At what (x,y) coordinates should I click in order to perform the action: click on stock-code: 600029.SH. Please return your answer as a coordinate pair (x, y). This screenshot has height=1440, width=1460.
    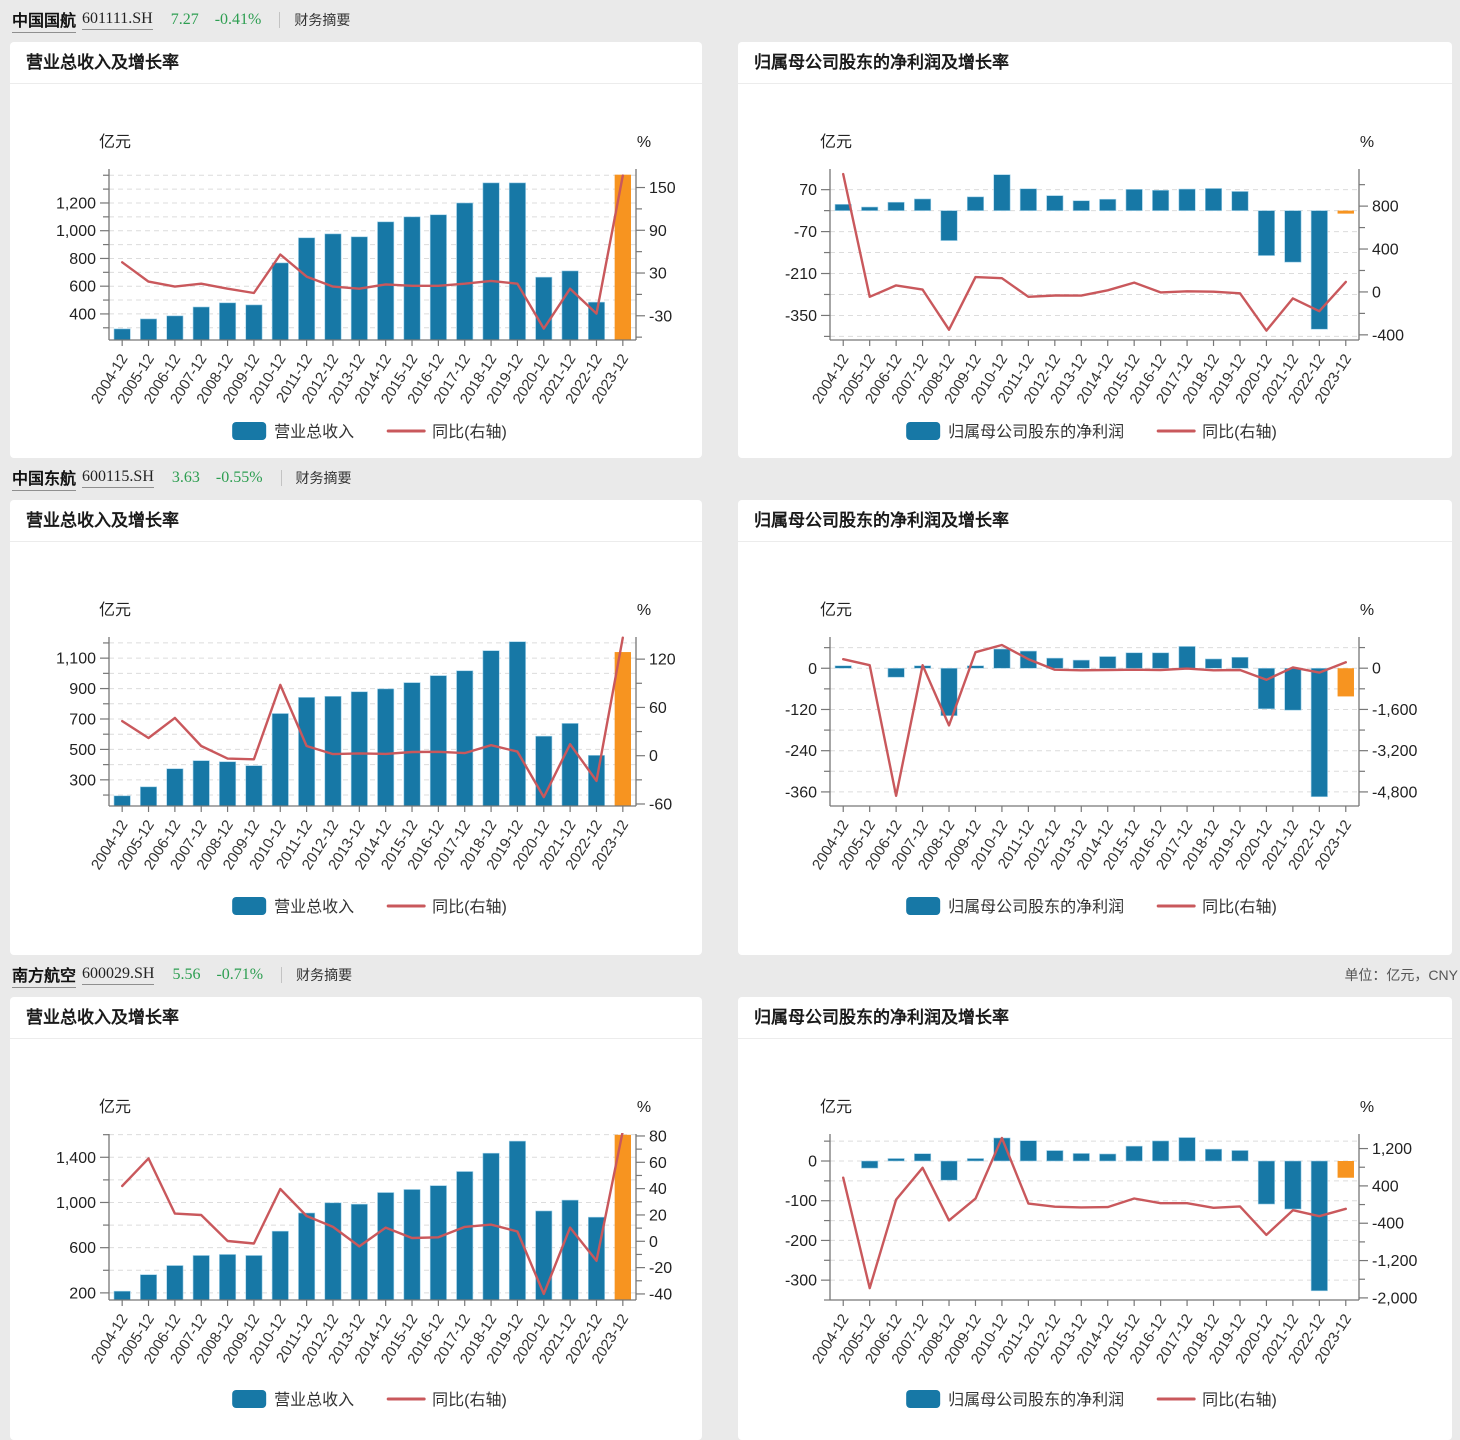
    Looking at the image, I should click on (118, 975).